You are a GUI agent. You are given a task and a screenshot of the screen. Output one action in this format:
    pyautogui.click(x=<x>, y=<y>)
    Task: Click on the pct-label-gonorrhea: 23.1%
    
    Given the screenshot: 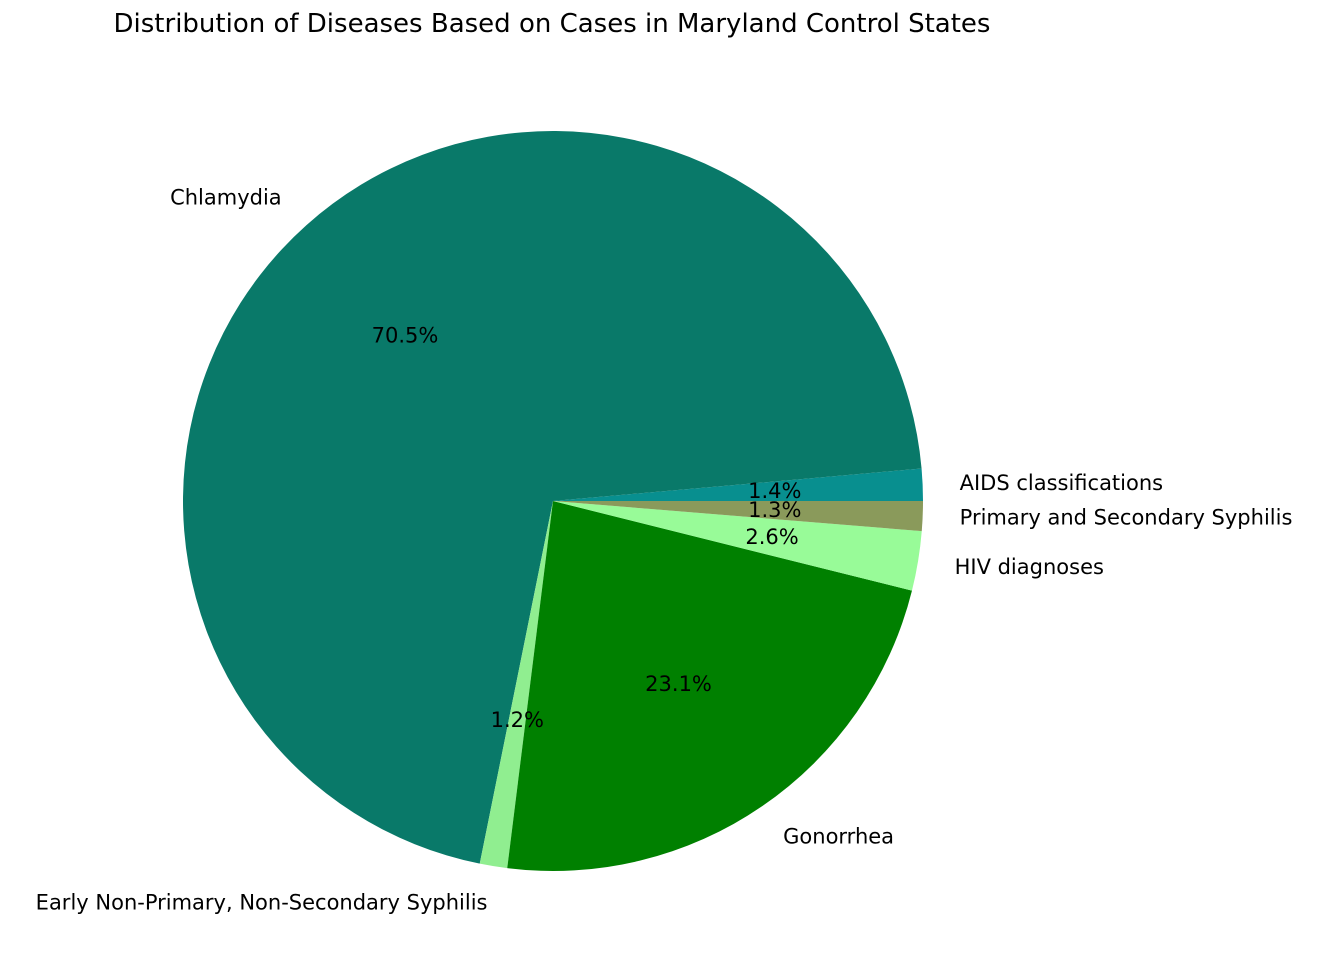 What is the action you would take?
    pyautogui.click(x=678, y=684)
    